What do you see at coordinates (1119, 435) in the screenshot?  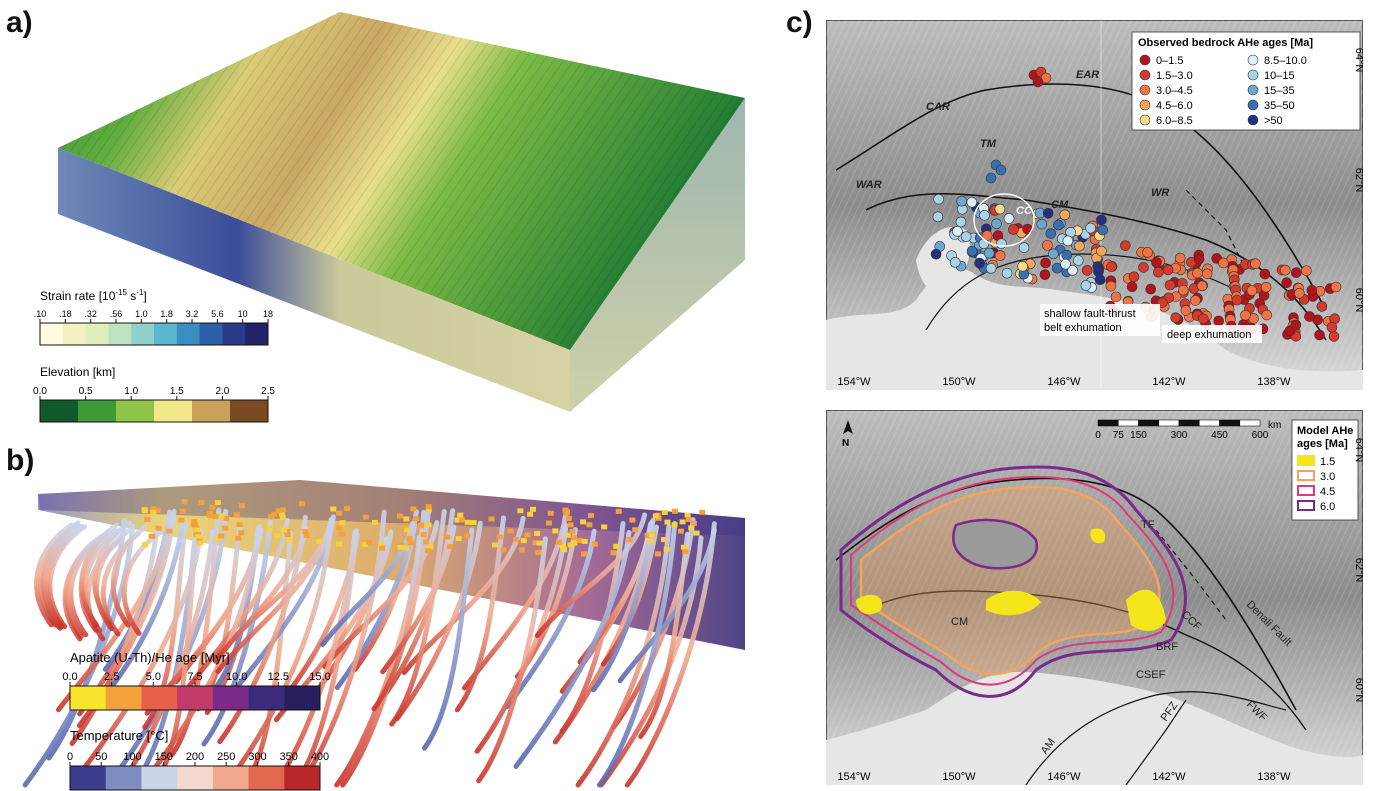 I see `scale-tick-label: 75` at bounding box center [1119, 435].